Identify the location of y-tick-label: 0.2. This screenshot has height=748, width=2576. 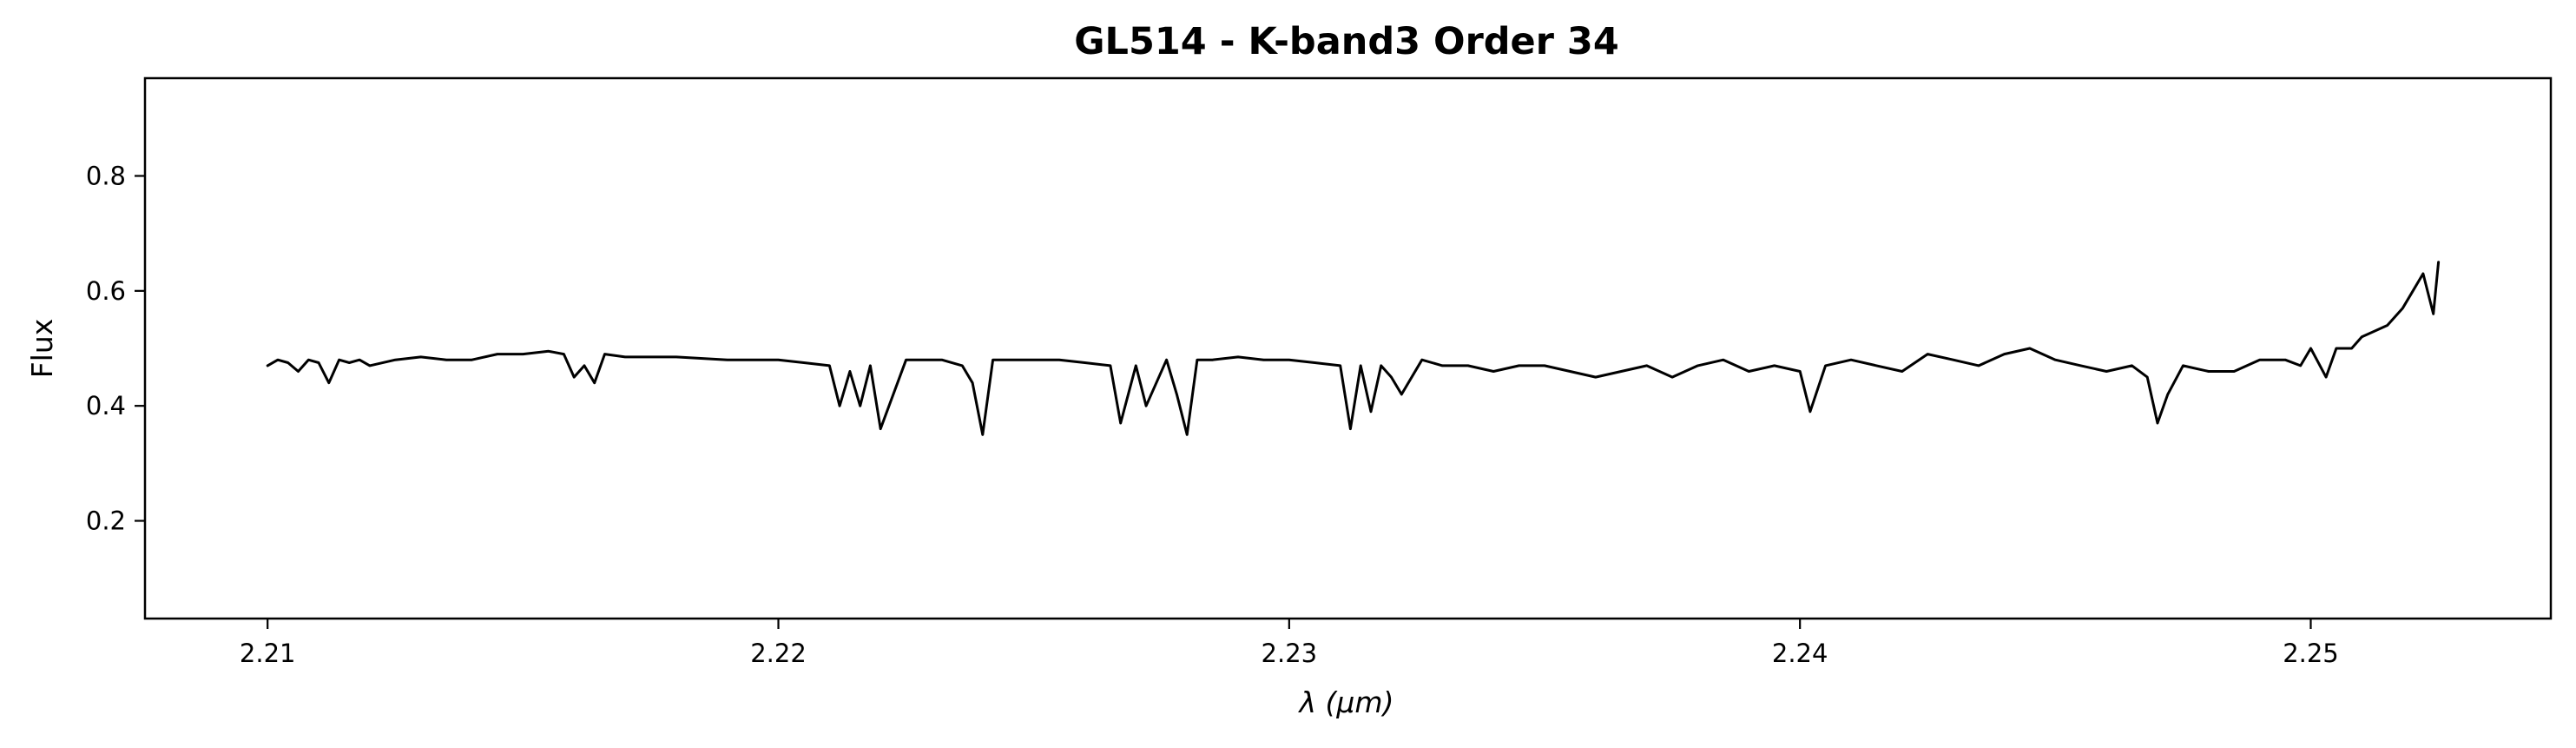
(106, 521).